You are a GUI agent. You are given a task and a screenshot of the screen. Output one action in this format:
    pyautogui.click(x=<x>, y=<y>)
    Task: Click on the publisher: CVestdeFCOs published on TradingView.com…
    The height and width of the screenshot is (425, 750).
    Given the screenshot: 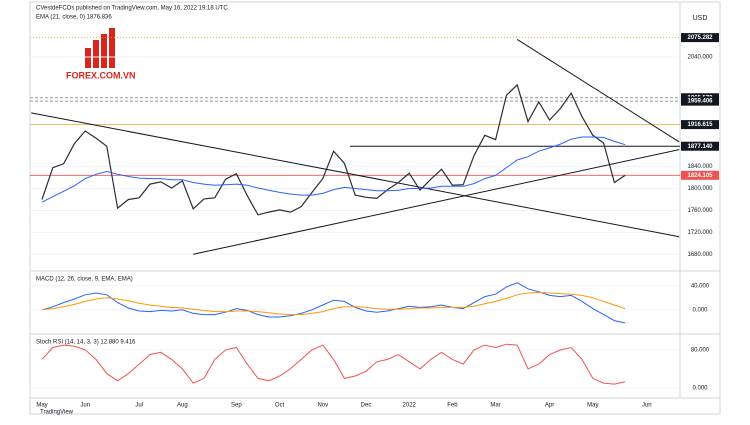 What is the action you would take?
    pyautogui.click(x=132, y=9)
    